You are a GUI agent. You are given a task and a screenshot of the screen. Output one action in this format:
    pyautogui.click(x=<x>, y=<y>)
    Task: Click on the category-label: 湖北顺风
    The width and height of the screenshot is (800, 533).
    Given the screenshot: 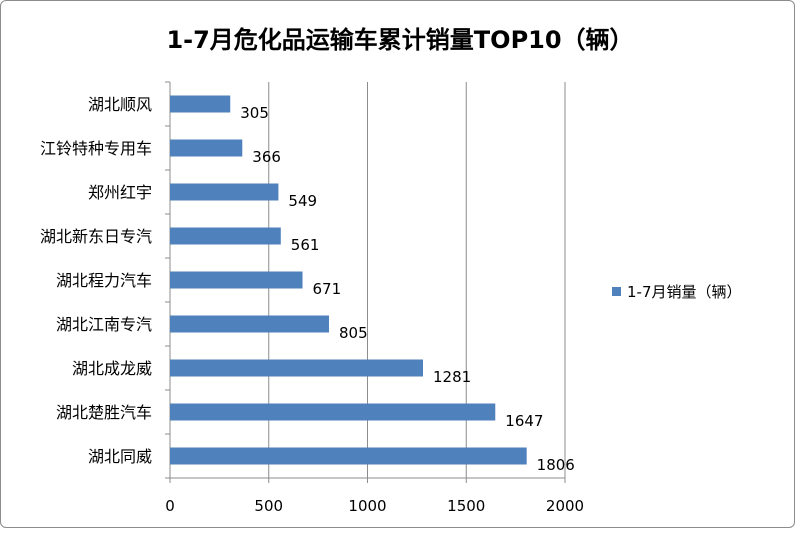 What is the action you would take?
    pyautogui.click(x=120, y=104)
    